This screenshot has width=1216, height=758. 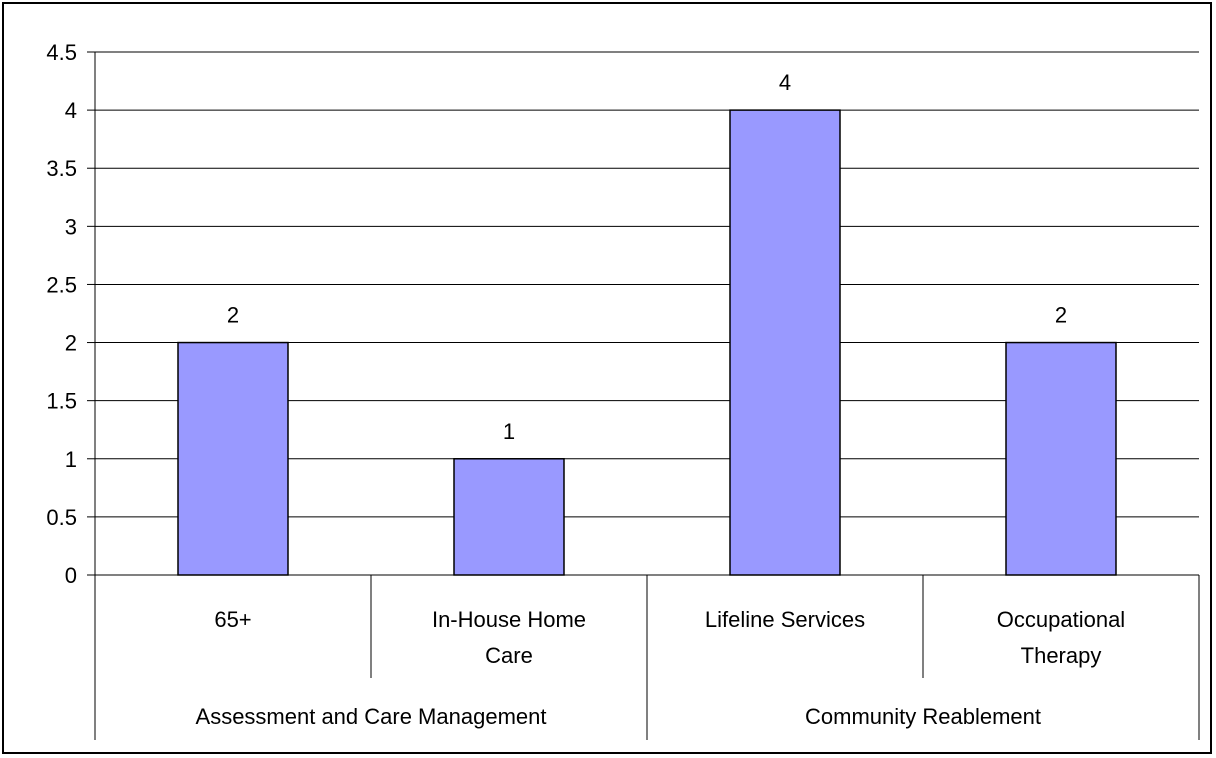 I want to click on y-tick-label: 0, so click(x=71, y=575).